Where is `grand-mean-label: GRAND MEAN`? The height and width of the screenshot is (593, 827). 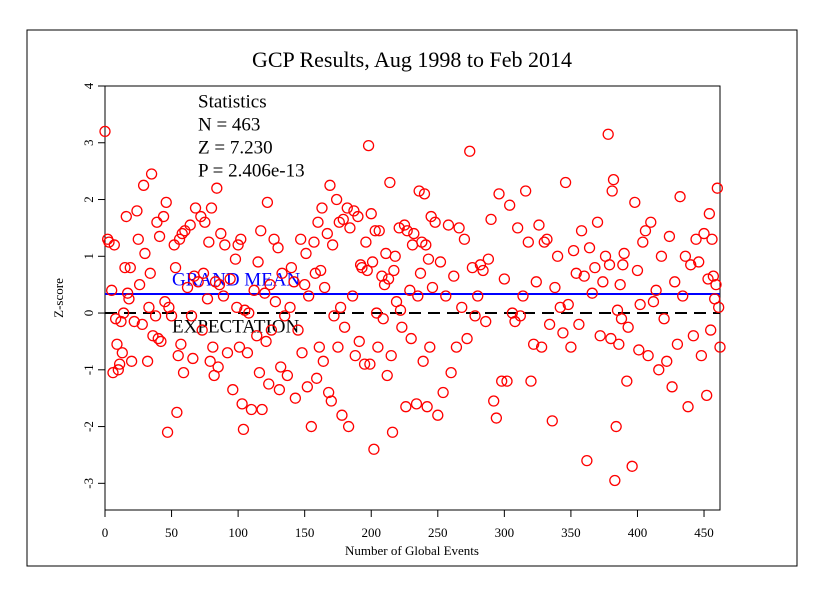 grand-mean-label: GRAND MEAN is located at coordinates (236, 279).